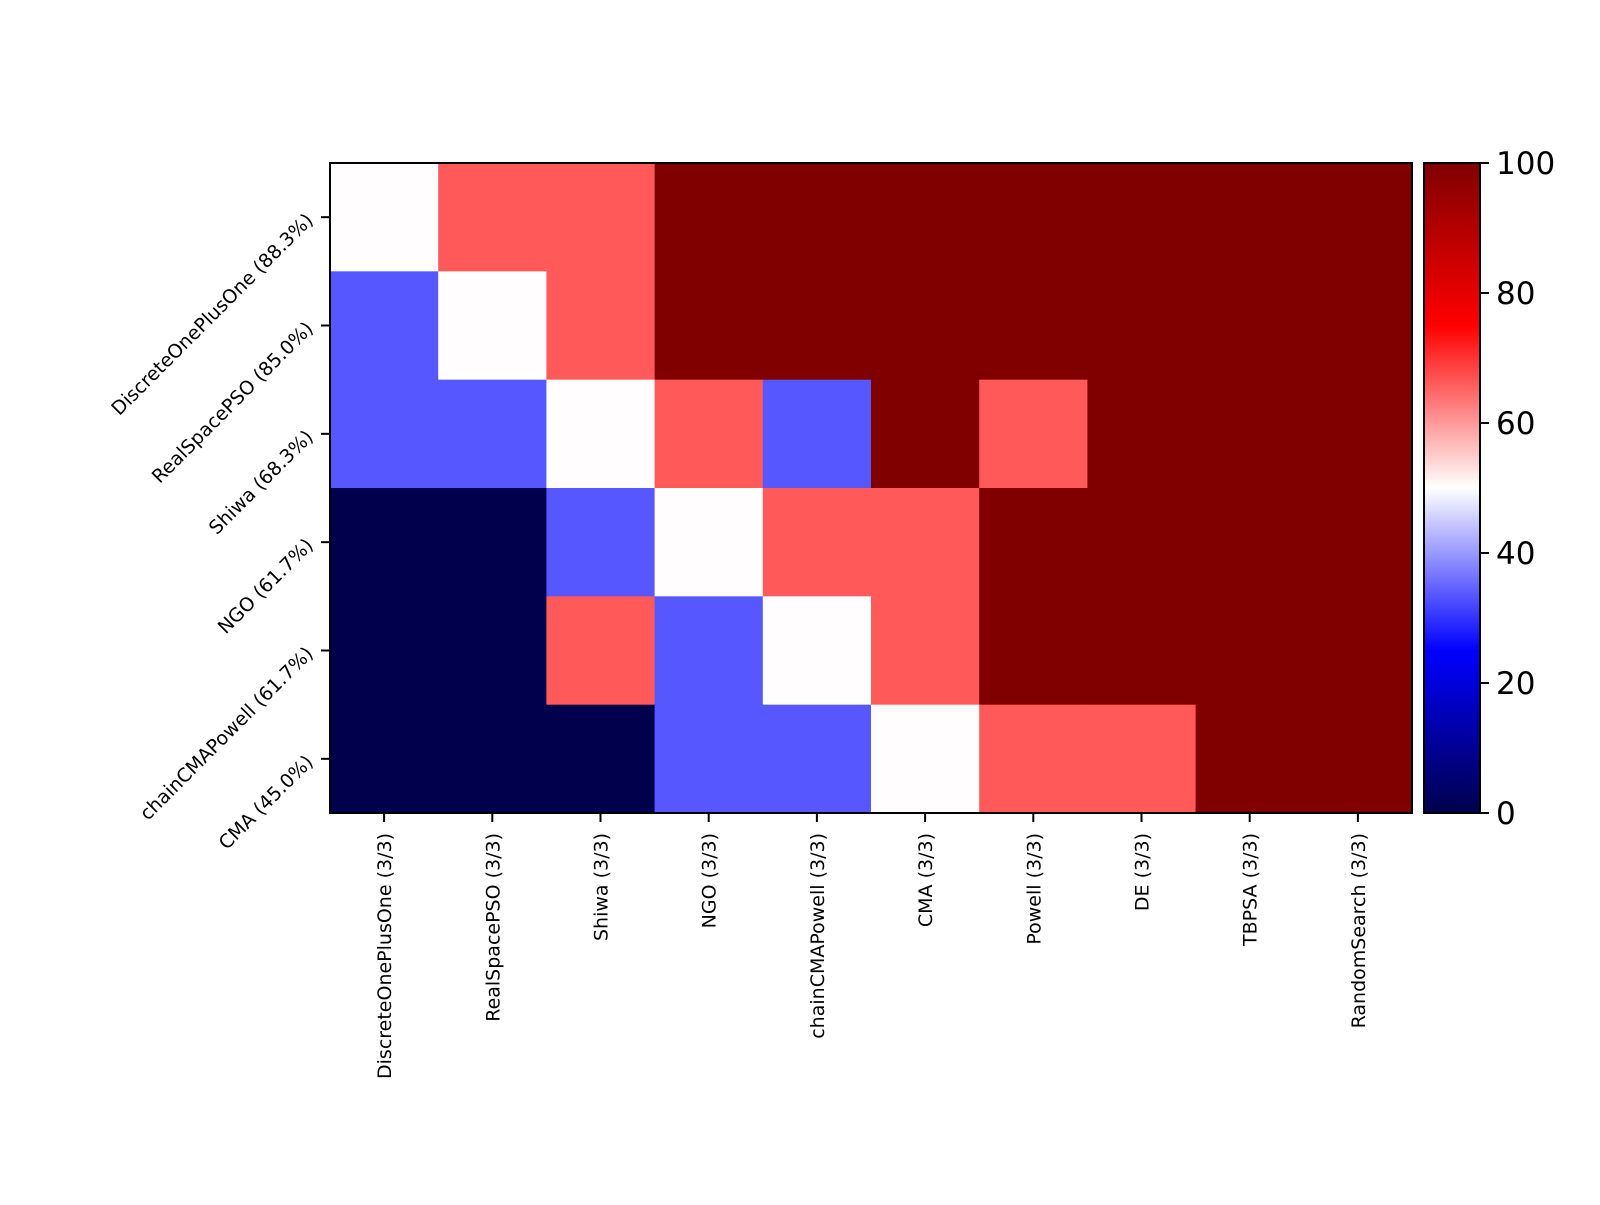 The width and height of the screenshot is (1600, 1205). I want to click on x-tick-label: DE (3/3), so click(1143, 872).